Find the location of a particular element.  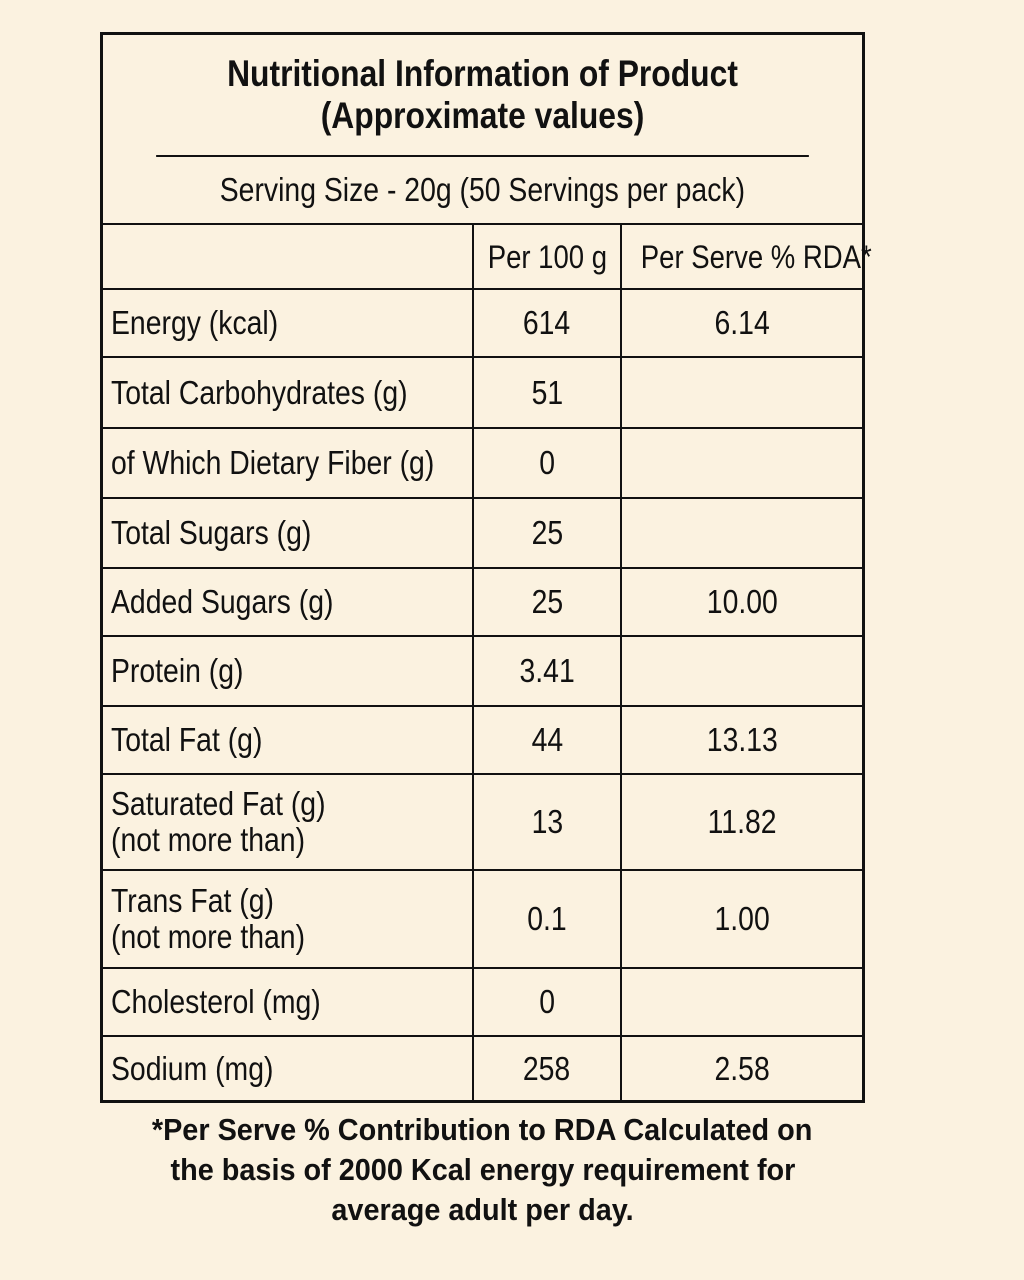

table-row: Added Sugars (g) 25 10.00 is located at coordinates (482, 602).